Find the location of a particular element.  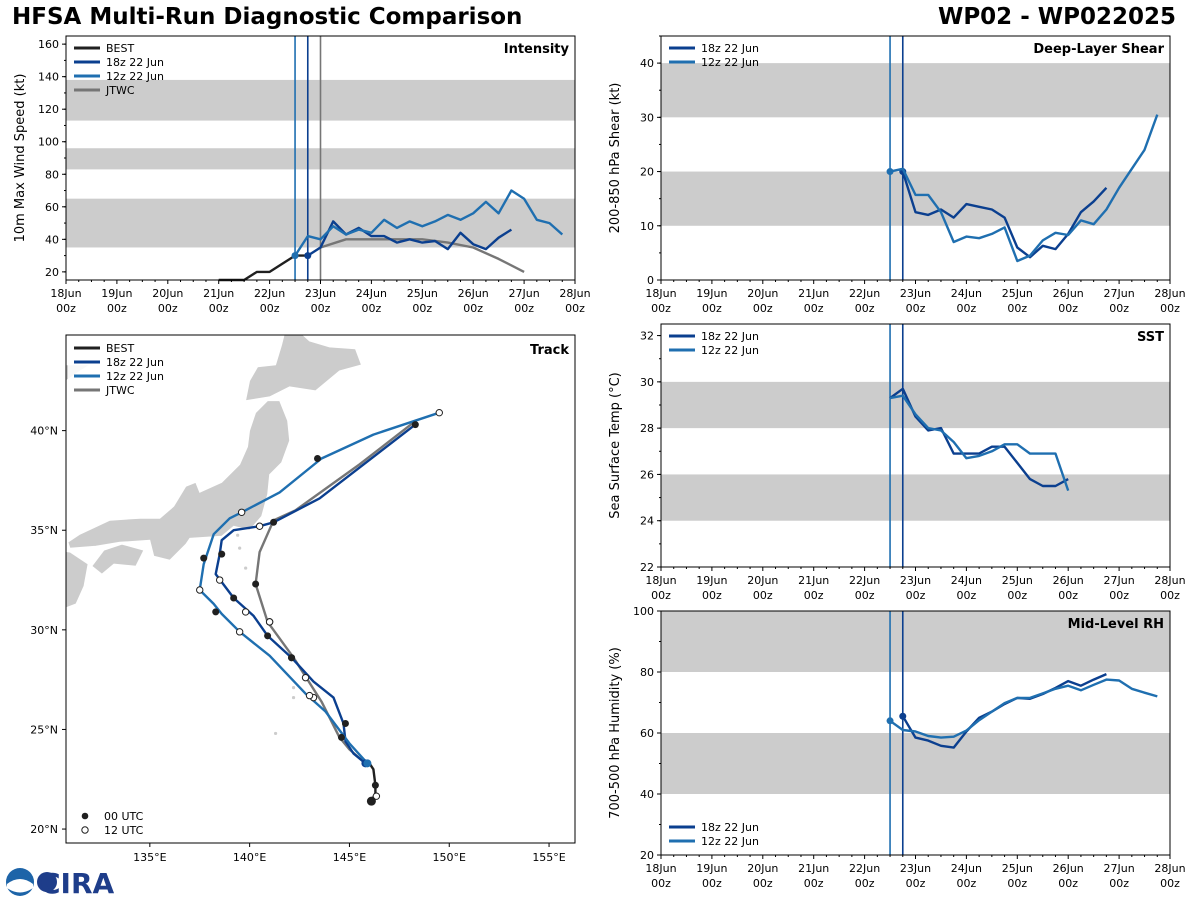

marker-legend-00utc is located at coordinates (85, 816).